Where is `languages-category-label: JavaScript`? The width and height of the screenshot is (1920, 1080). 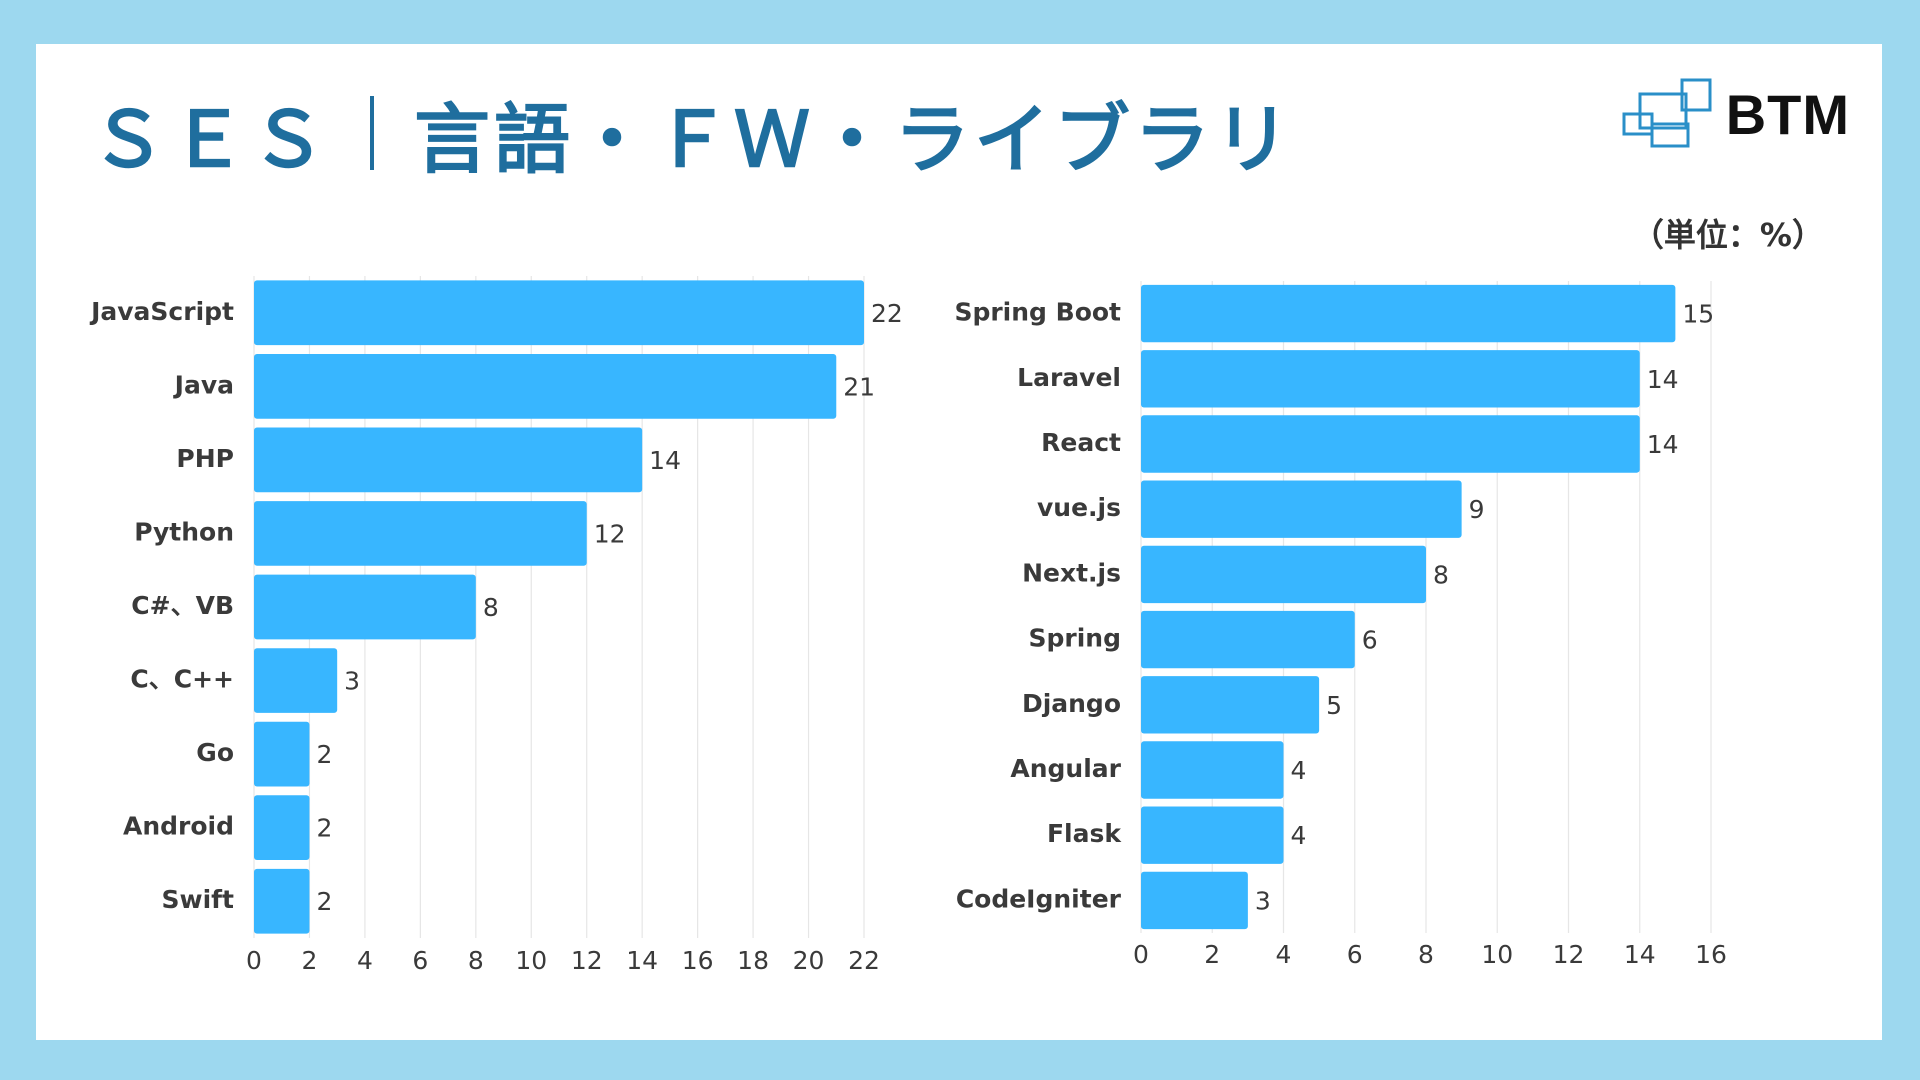 languages-category-label: JavaScript is located at coordinates (161, 311).